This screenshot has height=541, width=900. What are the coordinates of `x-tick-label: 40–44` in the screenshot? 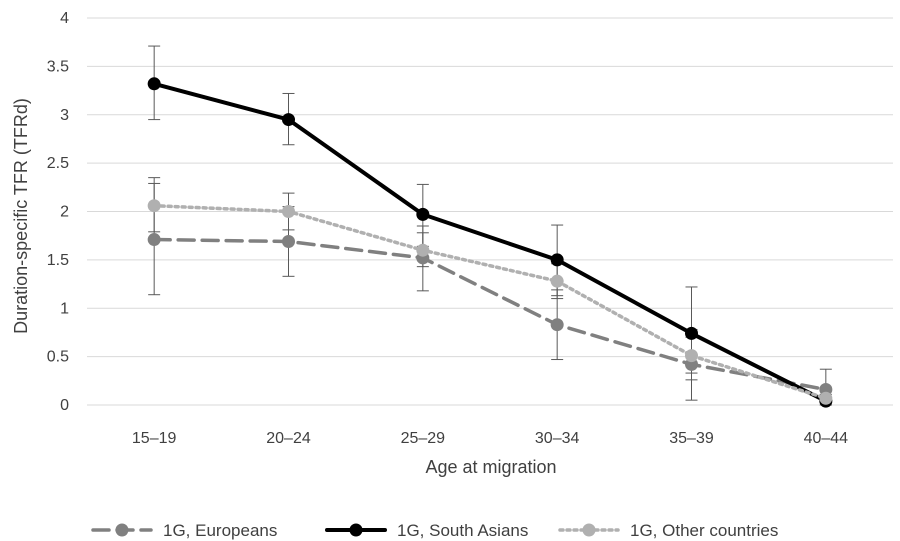 It's located at (826, 438).